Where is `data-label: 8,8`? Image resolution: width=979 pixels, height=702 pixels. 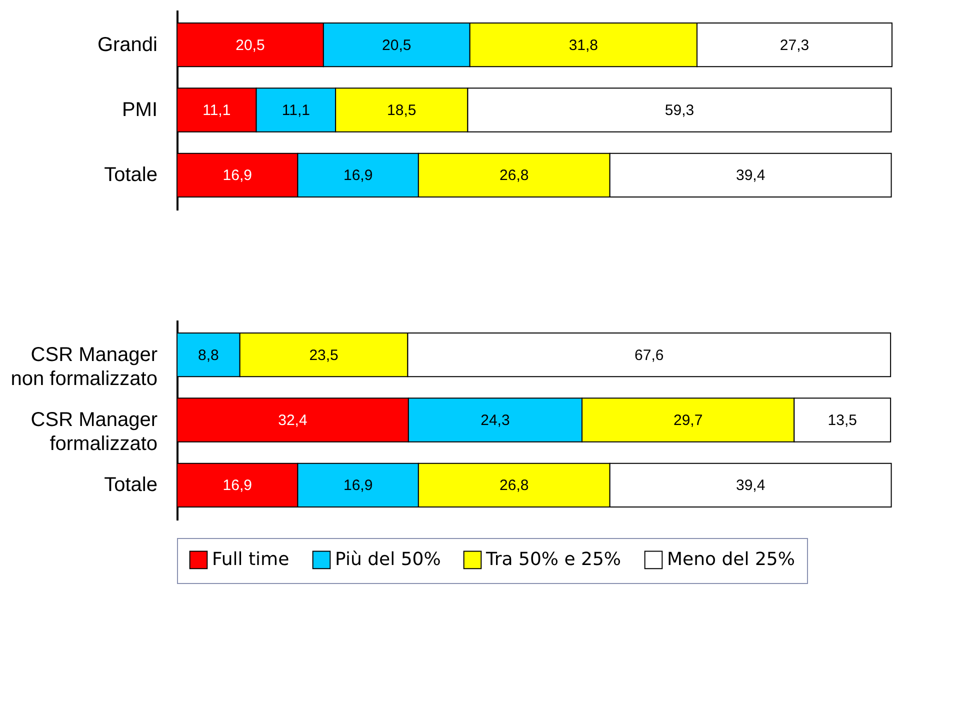
data-label: 8,8 is located at coordinates (208, 355).